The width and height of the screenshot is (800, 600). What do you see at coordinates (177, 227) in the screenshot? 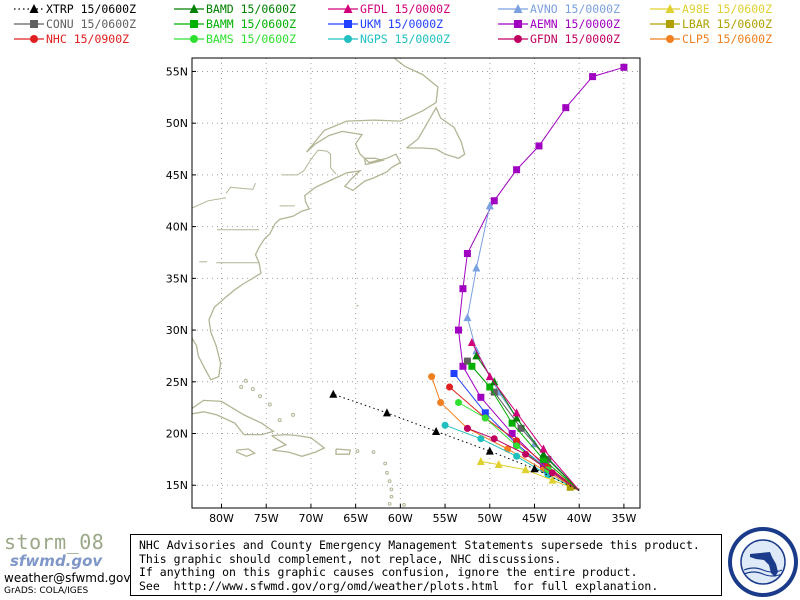
I see `lat-tick-label: 40N` at bounding box center [177, 227].